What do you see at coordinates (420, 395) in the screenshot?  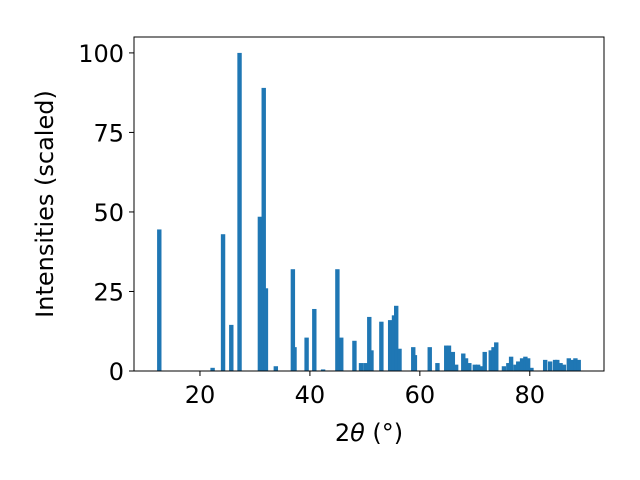 I see `x-tick-label: 60` at bounding box center [420, 395].